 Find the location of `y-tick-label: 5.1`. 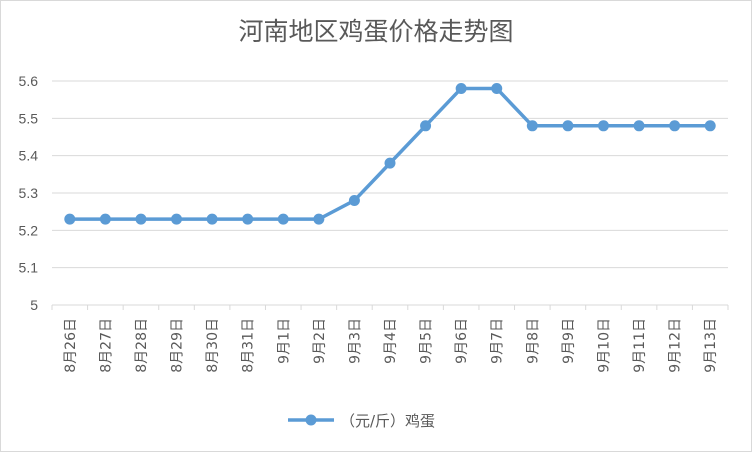

y-tick-label: 5.1 is located at coordinates (29, 268).